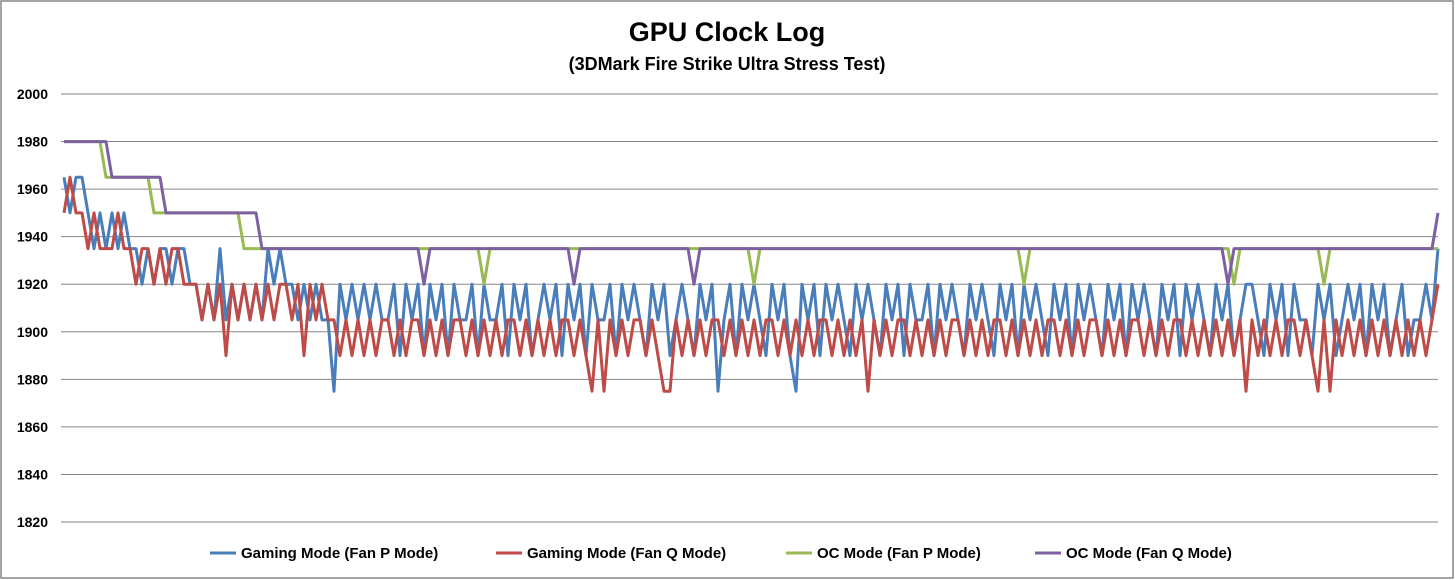  What do you see at coordinates (727, 64) in the screenshot?
I see `chart-subtitle: (3DMark Fire Strike Ultra Stress Test)` at bounding box center [727, 64].